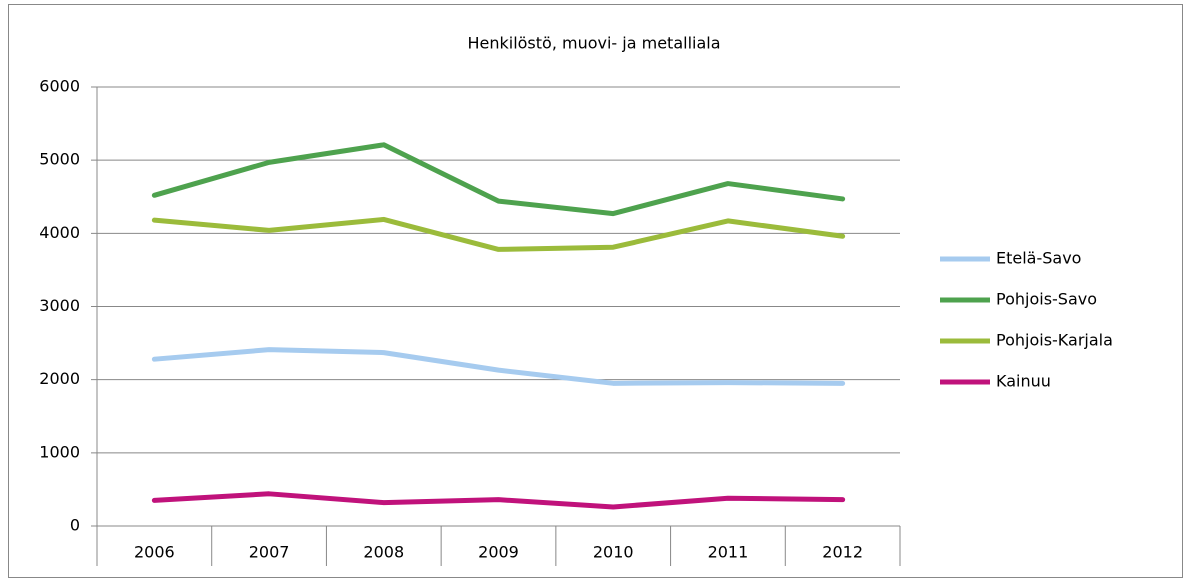  I want to click on x-tick-label: 2010, so click(613, 552).